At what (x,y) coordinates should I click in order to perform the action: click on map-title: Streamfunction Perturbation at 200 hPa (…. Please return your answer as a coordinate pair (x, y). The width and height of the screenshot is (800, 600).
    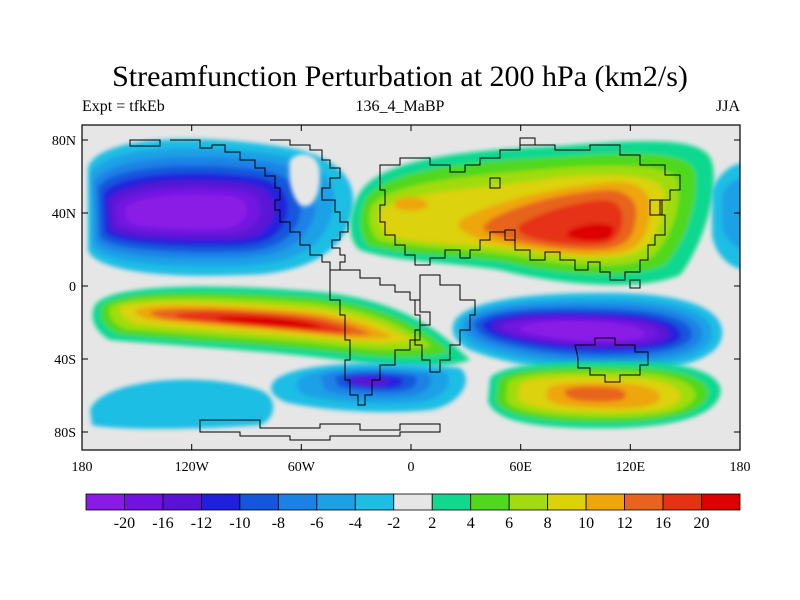
    Looking at the image, I should click on (400, 76).